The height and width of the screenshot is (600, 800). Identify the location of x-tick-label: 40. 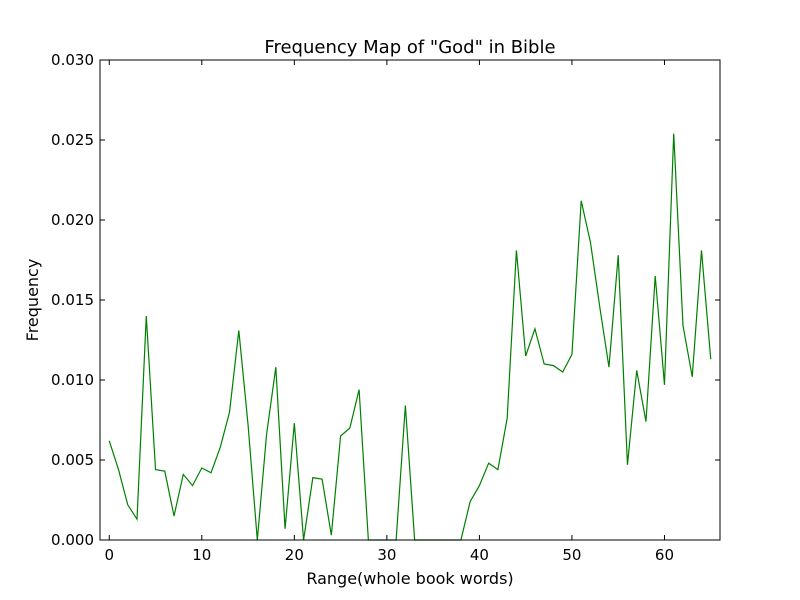
(479, 555).